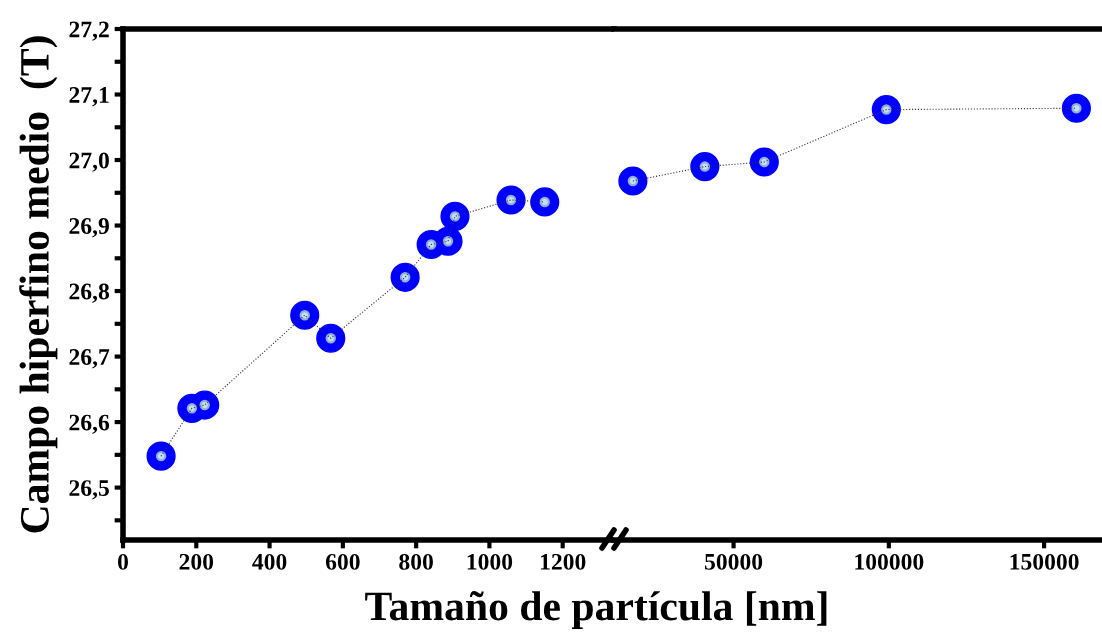 The height and width of the screenshot is (633, 1102). I want to click on y-axis-title: Campo hiperfino medio (T), so click(38, 284).